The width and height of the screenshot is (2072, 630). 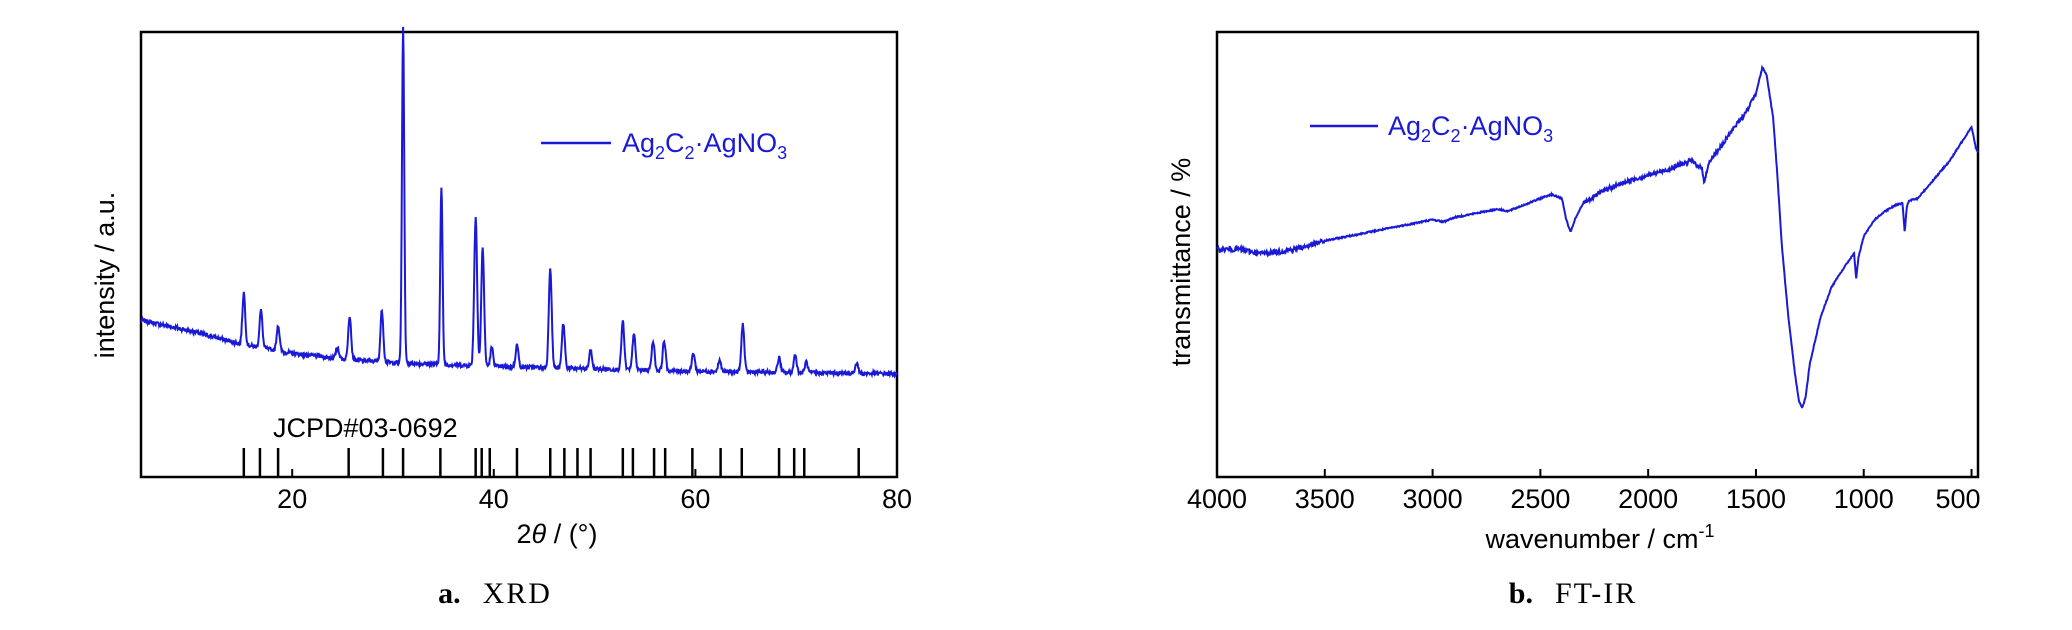 What do you see at coordinates (1864, 499) in the screenshot?
I see `ftir-x-tick-label: 1000` at bounding box center [1864, 499].